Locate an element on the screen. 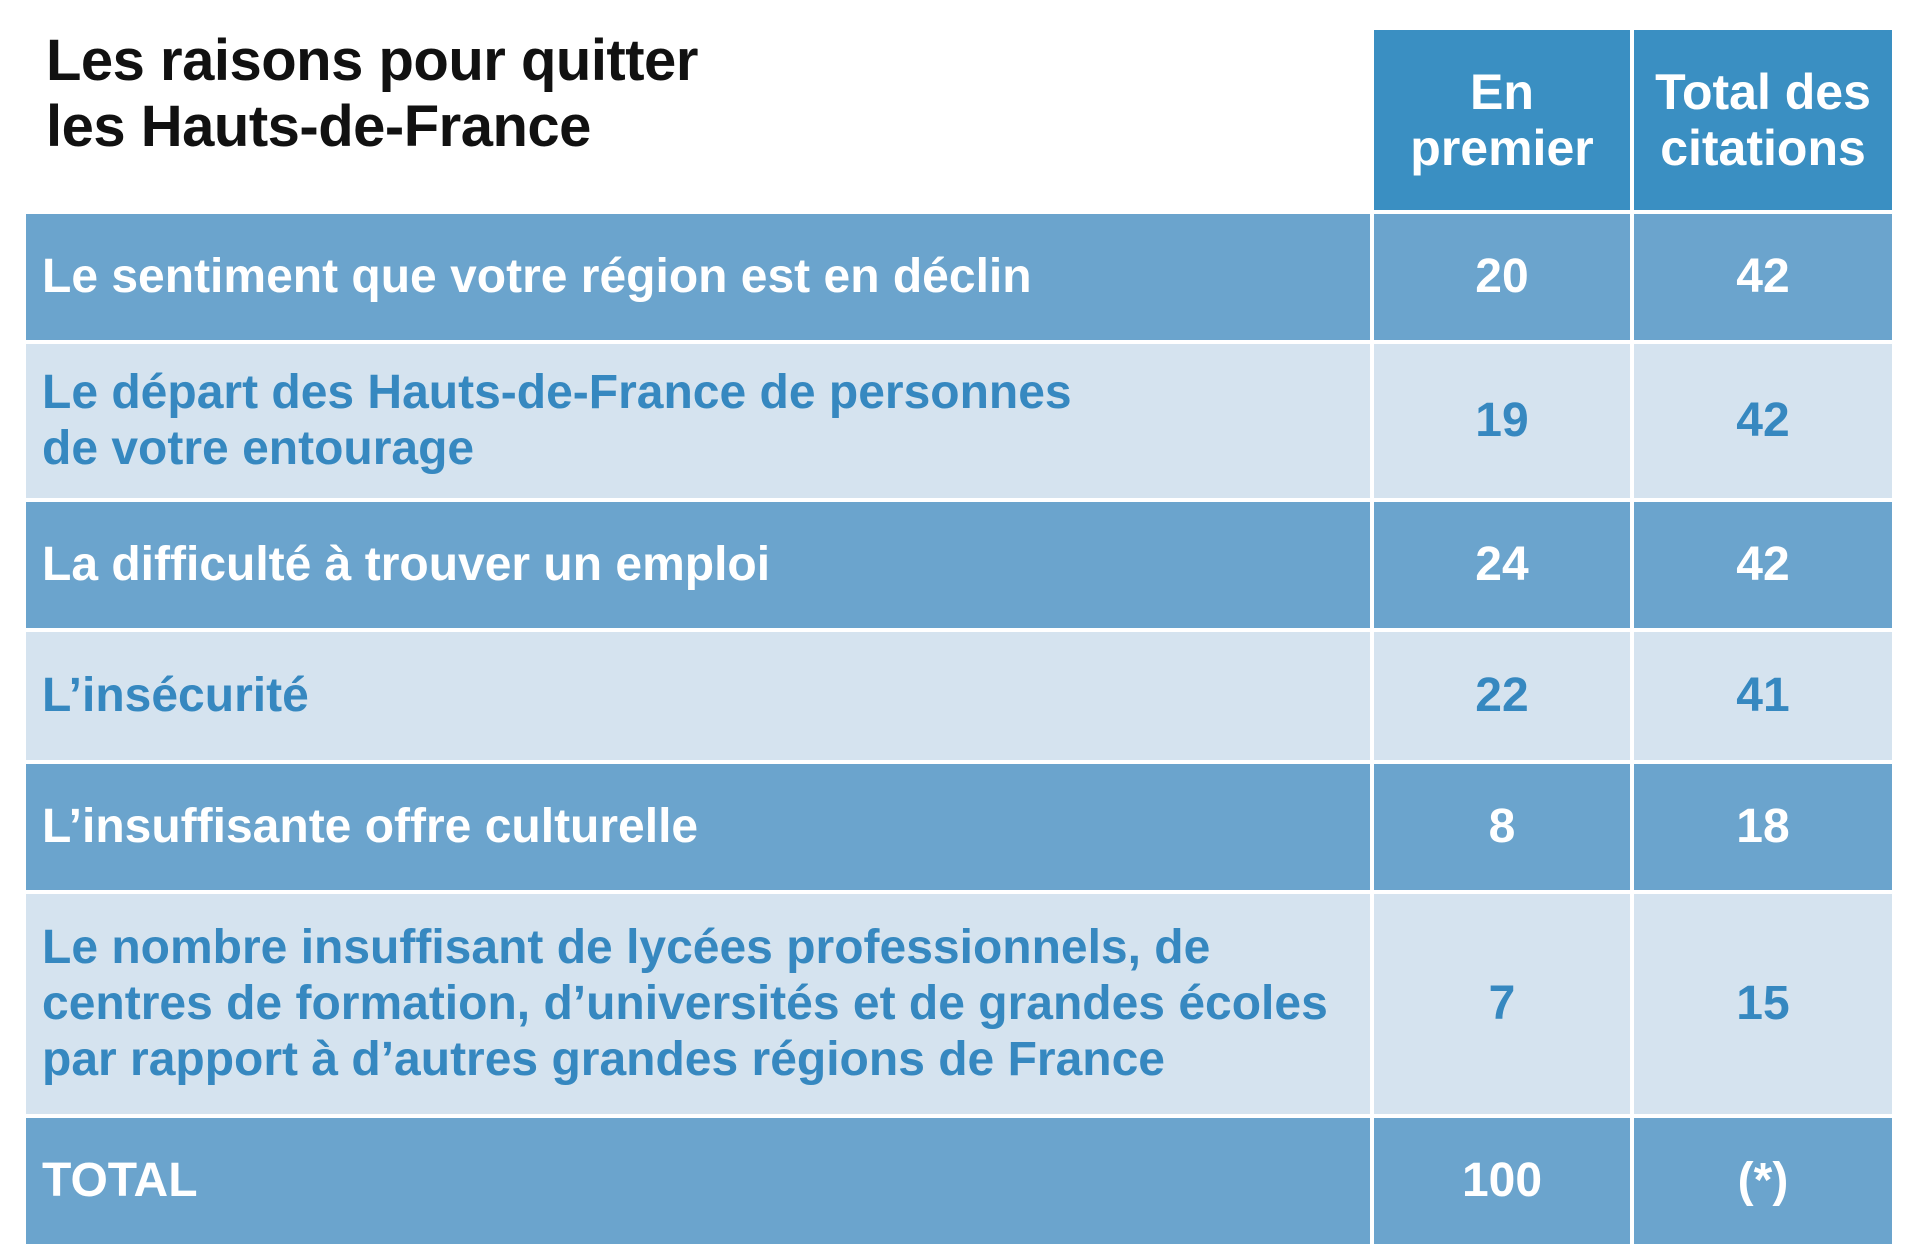  value-en-premier: 8 is located at coordinates (1502, 827).